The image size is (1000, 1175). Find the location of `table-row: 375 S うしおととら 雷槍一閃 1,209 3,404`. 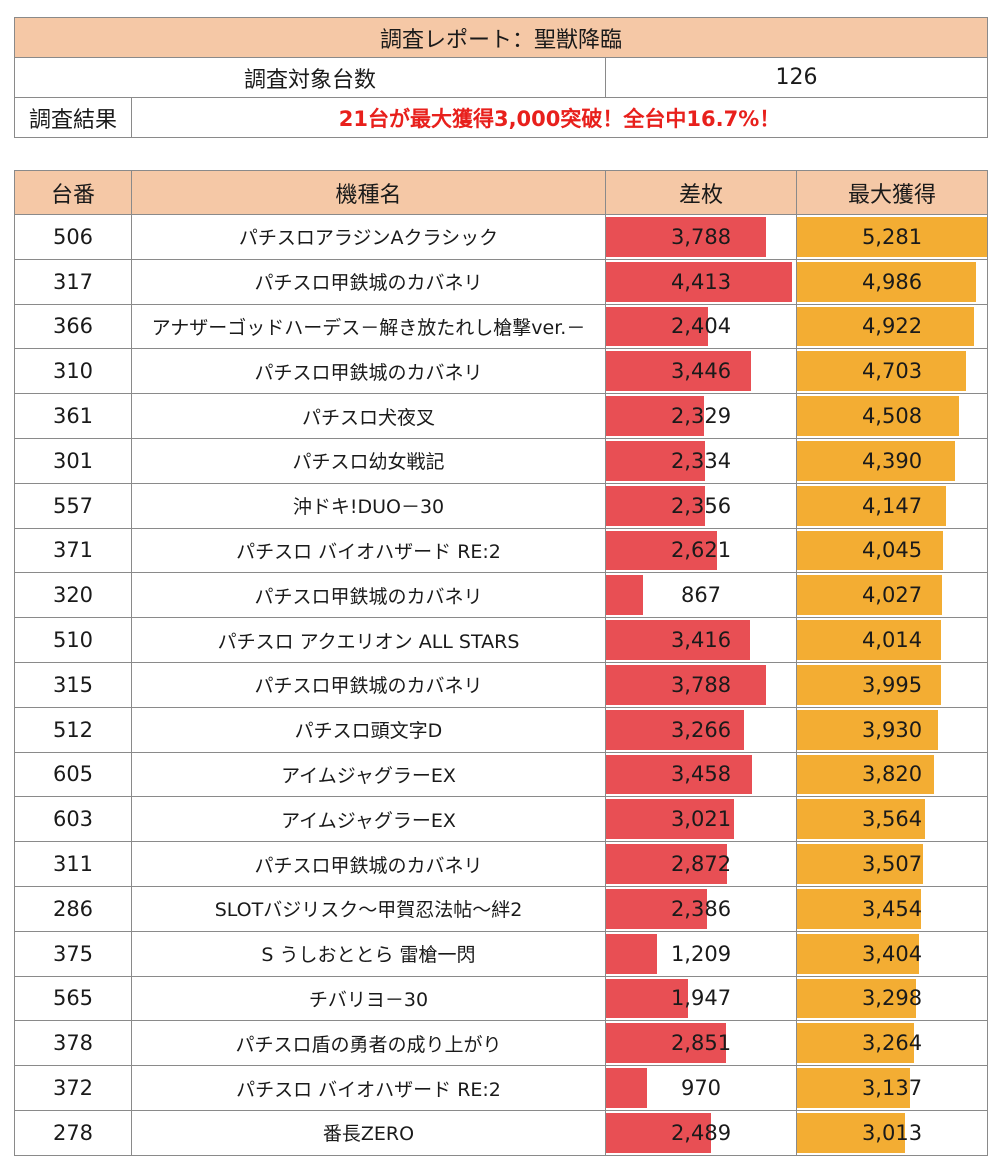

table-row: 375 S うしおととら 雷槍一閃 1,209 3,404 is located at coordinates (501, 953).